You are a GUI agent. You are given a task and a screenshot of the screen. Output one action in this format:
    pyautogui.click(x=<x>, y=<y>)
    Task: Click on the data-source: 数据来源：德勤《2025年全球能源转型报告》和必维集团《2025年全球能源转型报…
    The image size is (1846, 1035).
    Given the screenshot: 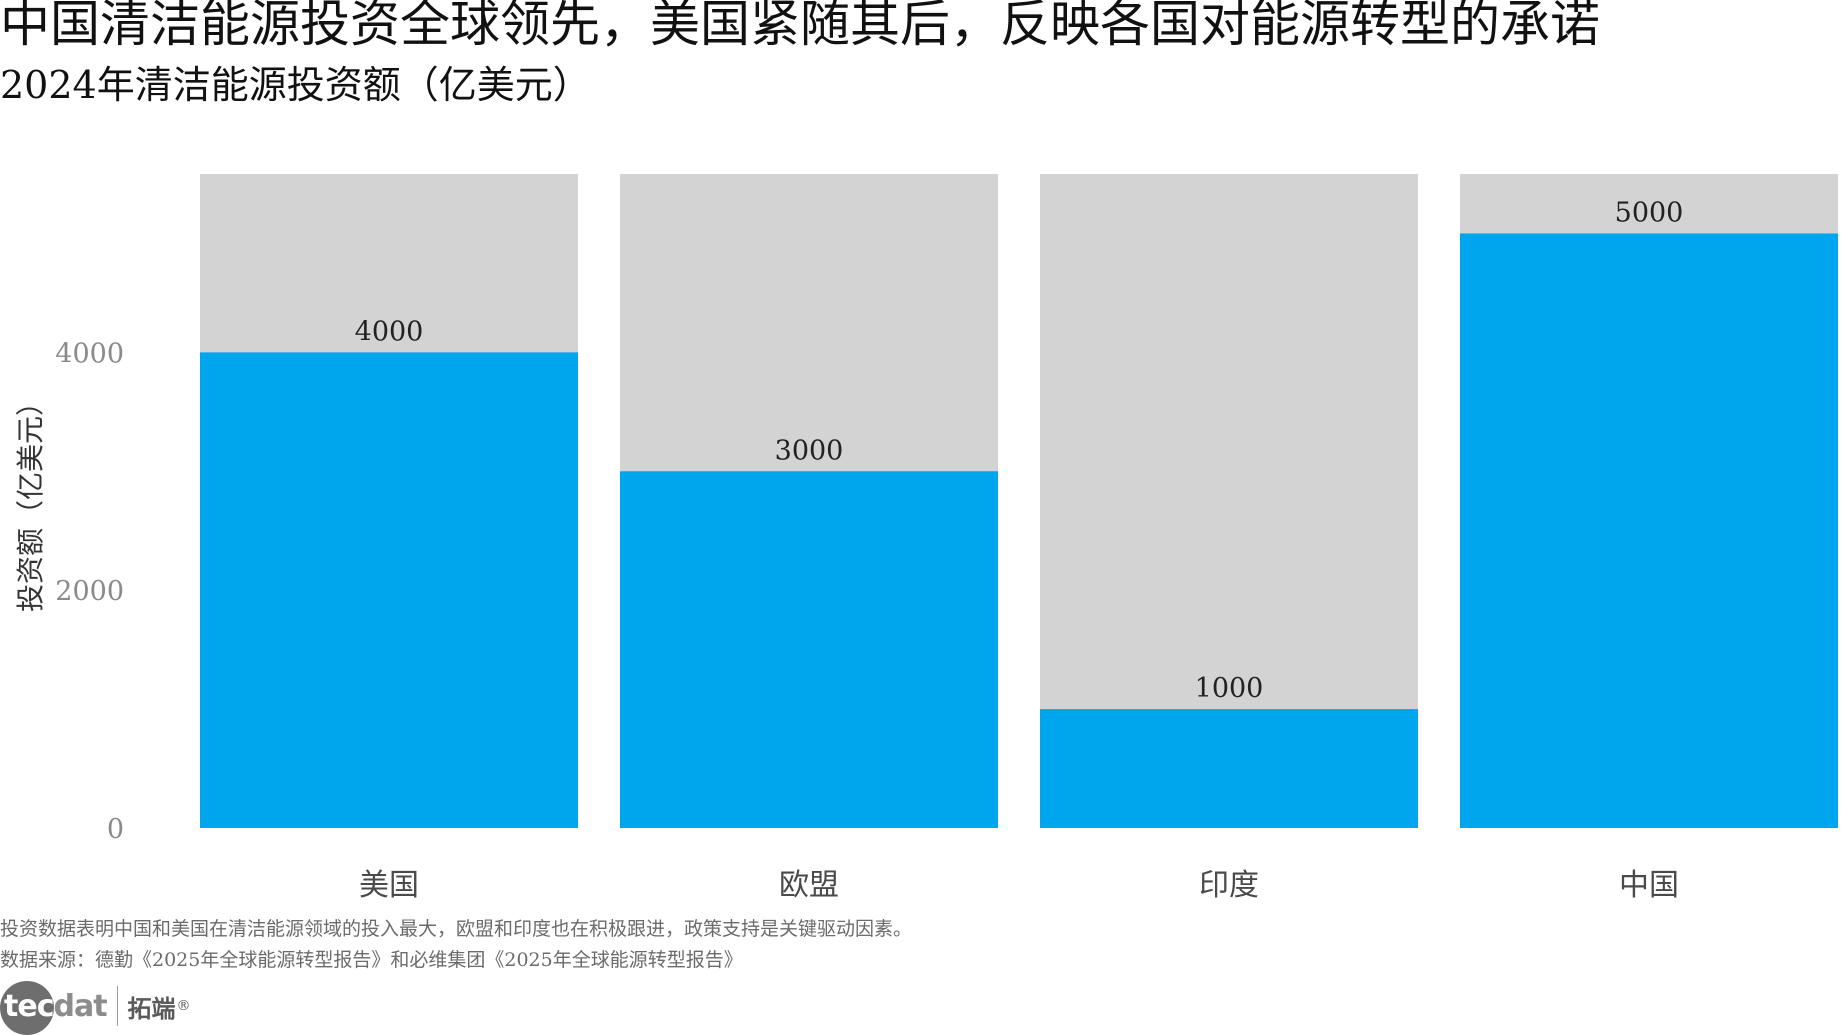 What is the action you would take?
    pyautogui.click(x=371, y=960)
    